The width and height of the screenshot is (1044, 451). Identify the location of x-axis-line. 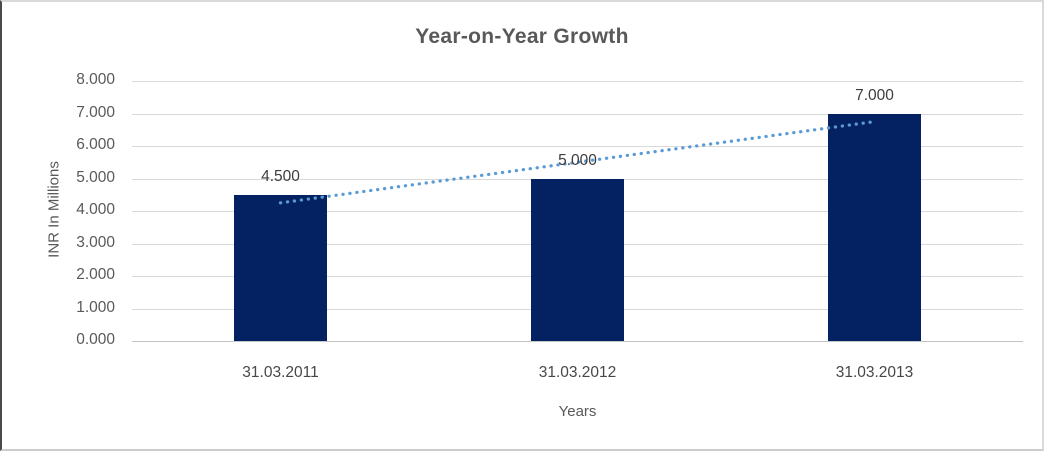
(577, 341).